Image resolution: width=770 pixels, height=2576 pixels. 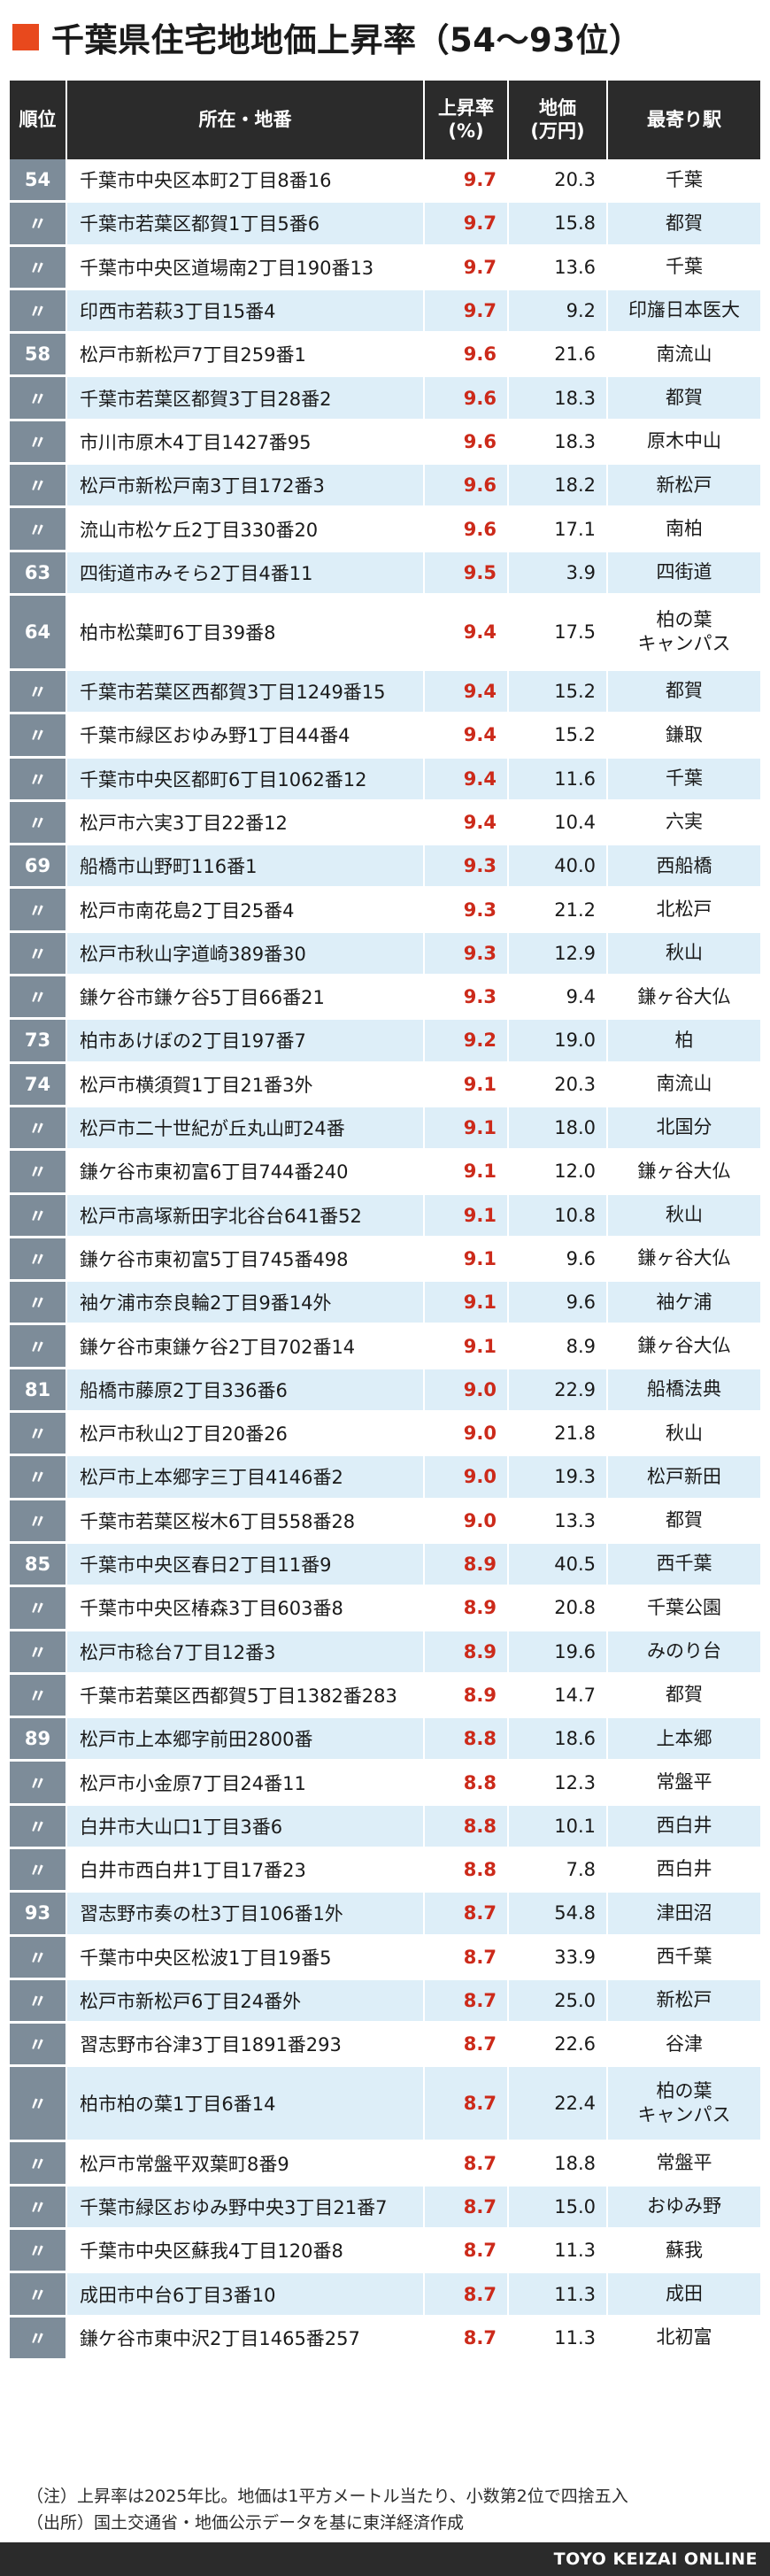 I want to click on location-cell-text: 千葉市中央区松波1丁目19番5, so click(x=206, y=1958).